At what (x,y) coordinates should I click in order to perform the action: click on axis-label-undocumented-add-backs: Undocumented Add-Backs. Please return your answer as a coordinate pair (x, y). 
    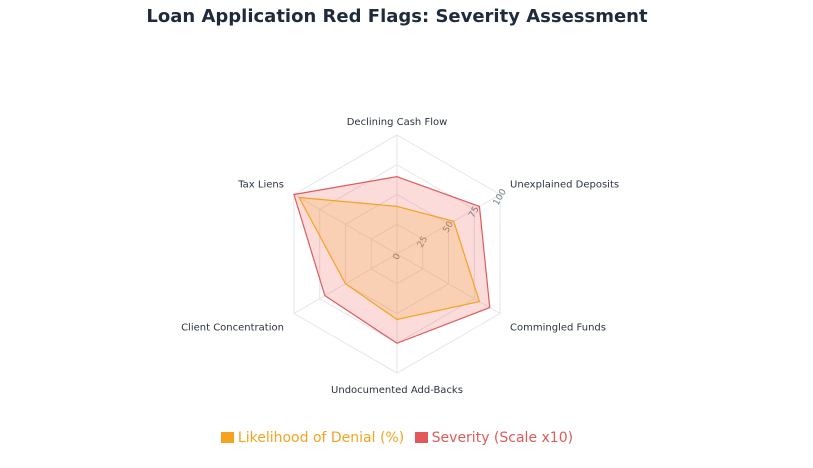
    Looking at the image, I should click on (397, 390).